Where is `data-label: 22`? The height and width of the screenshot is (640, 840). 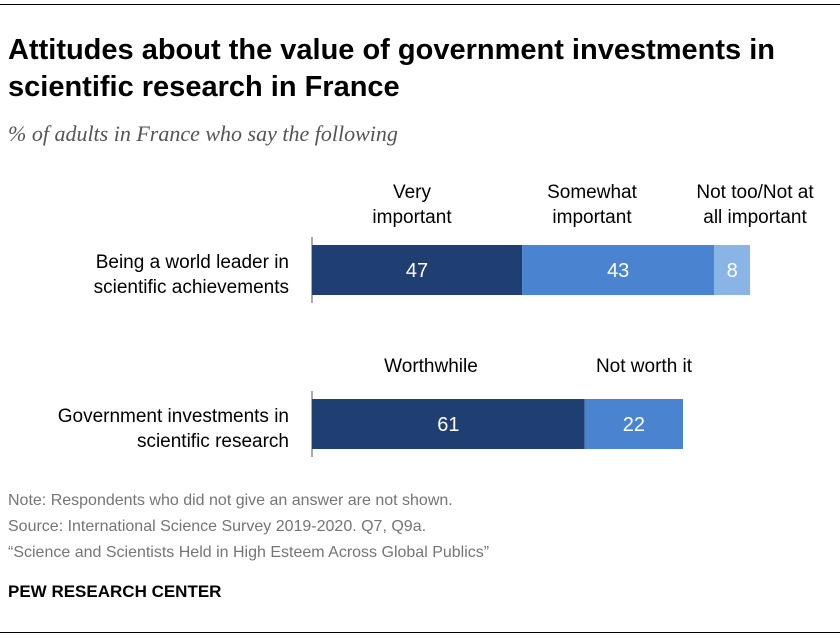 data-label: 22 is located at coordinates (634, 425).